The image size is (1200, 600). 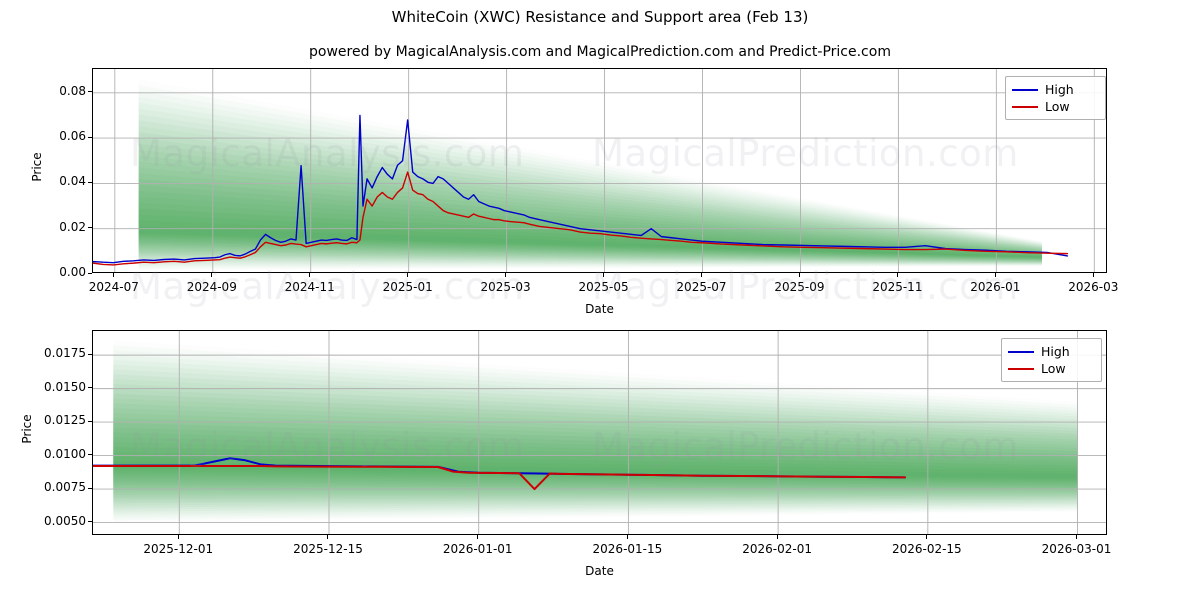 What do you see at coordinates (505, 287) in the screenshot?
I see `x-tick-label: 2025-03` at bounding box center [505, 287].